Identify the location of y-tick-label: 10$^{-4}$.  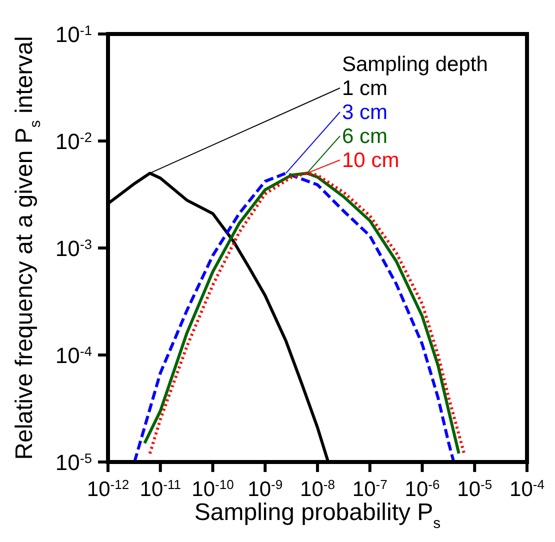
(73, 355).